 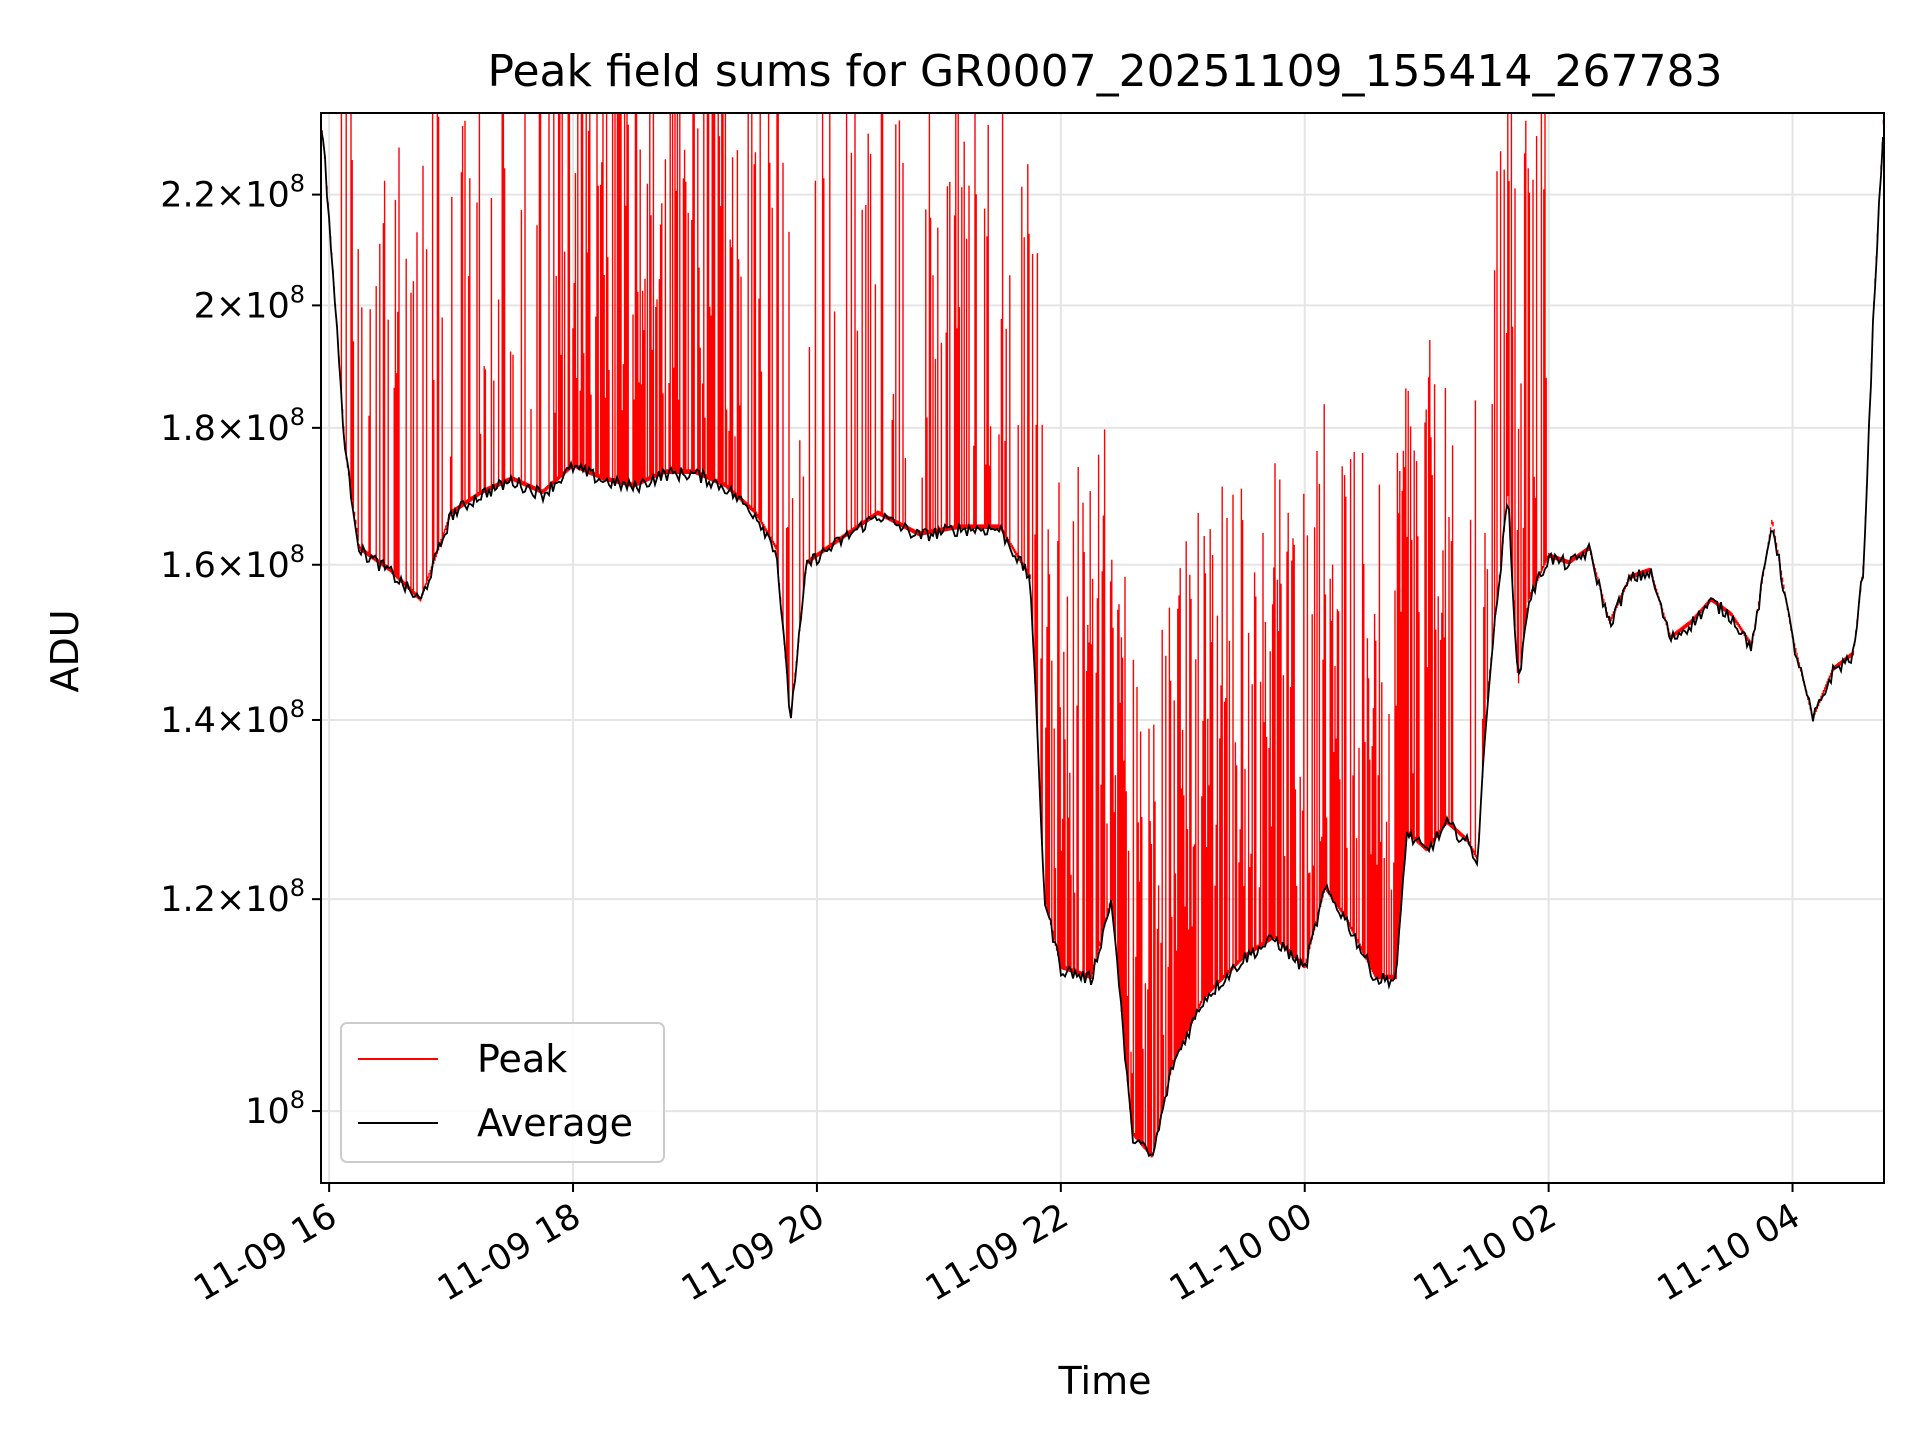 What do you see at coordinates (555, 1123) in the screenshot?
I see `legend-label: Average` at bounding box center [555, 1123].